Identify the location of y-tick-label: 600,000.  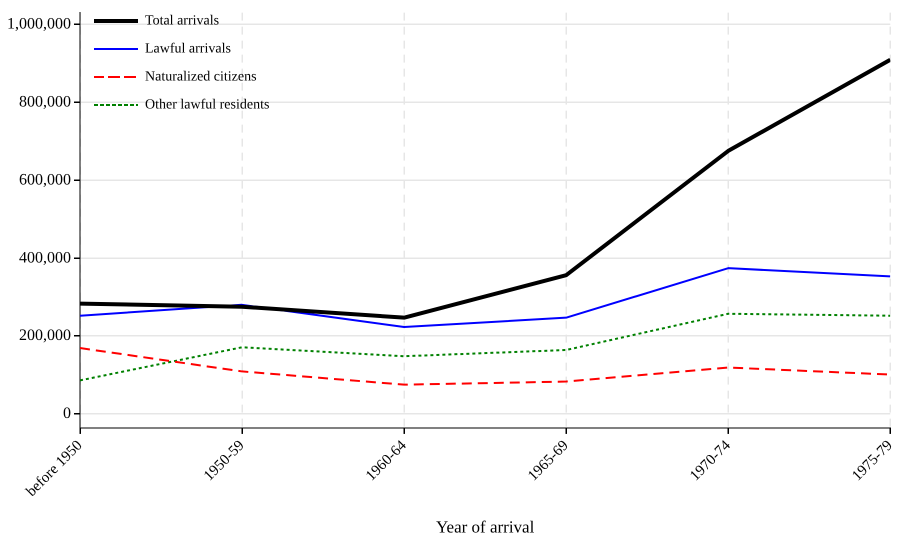
(45, 179).